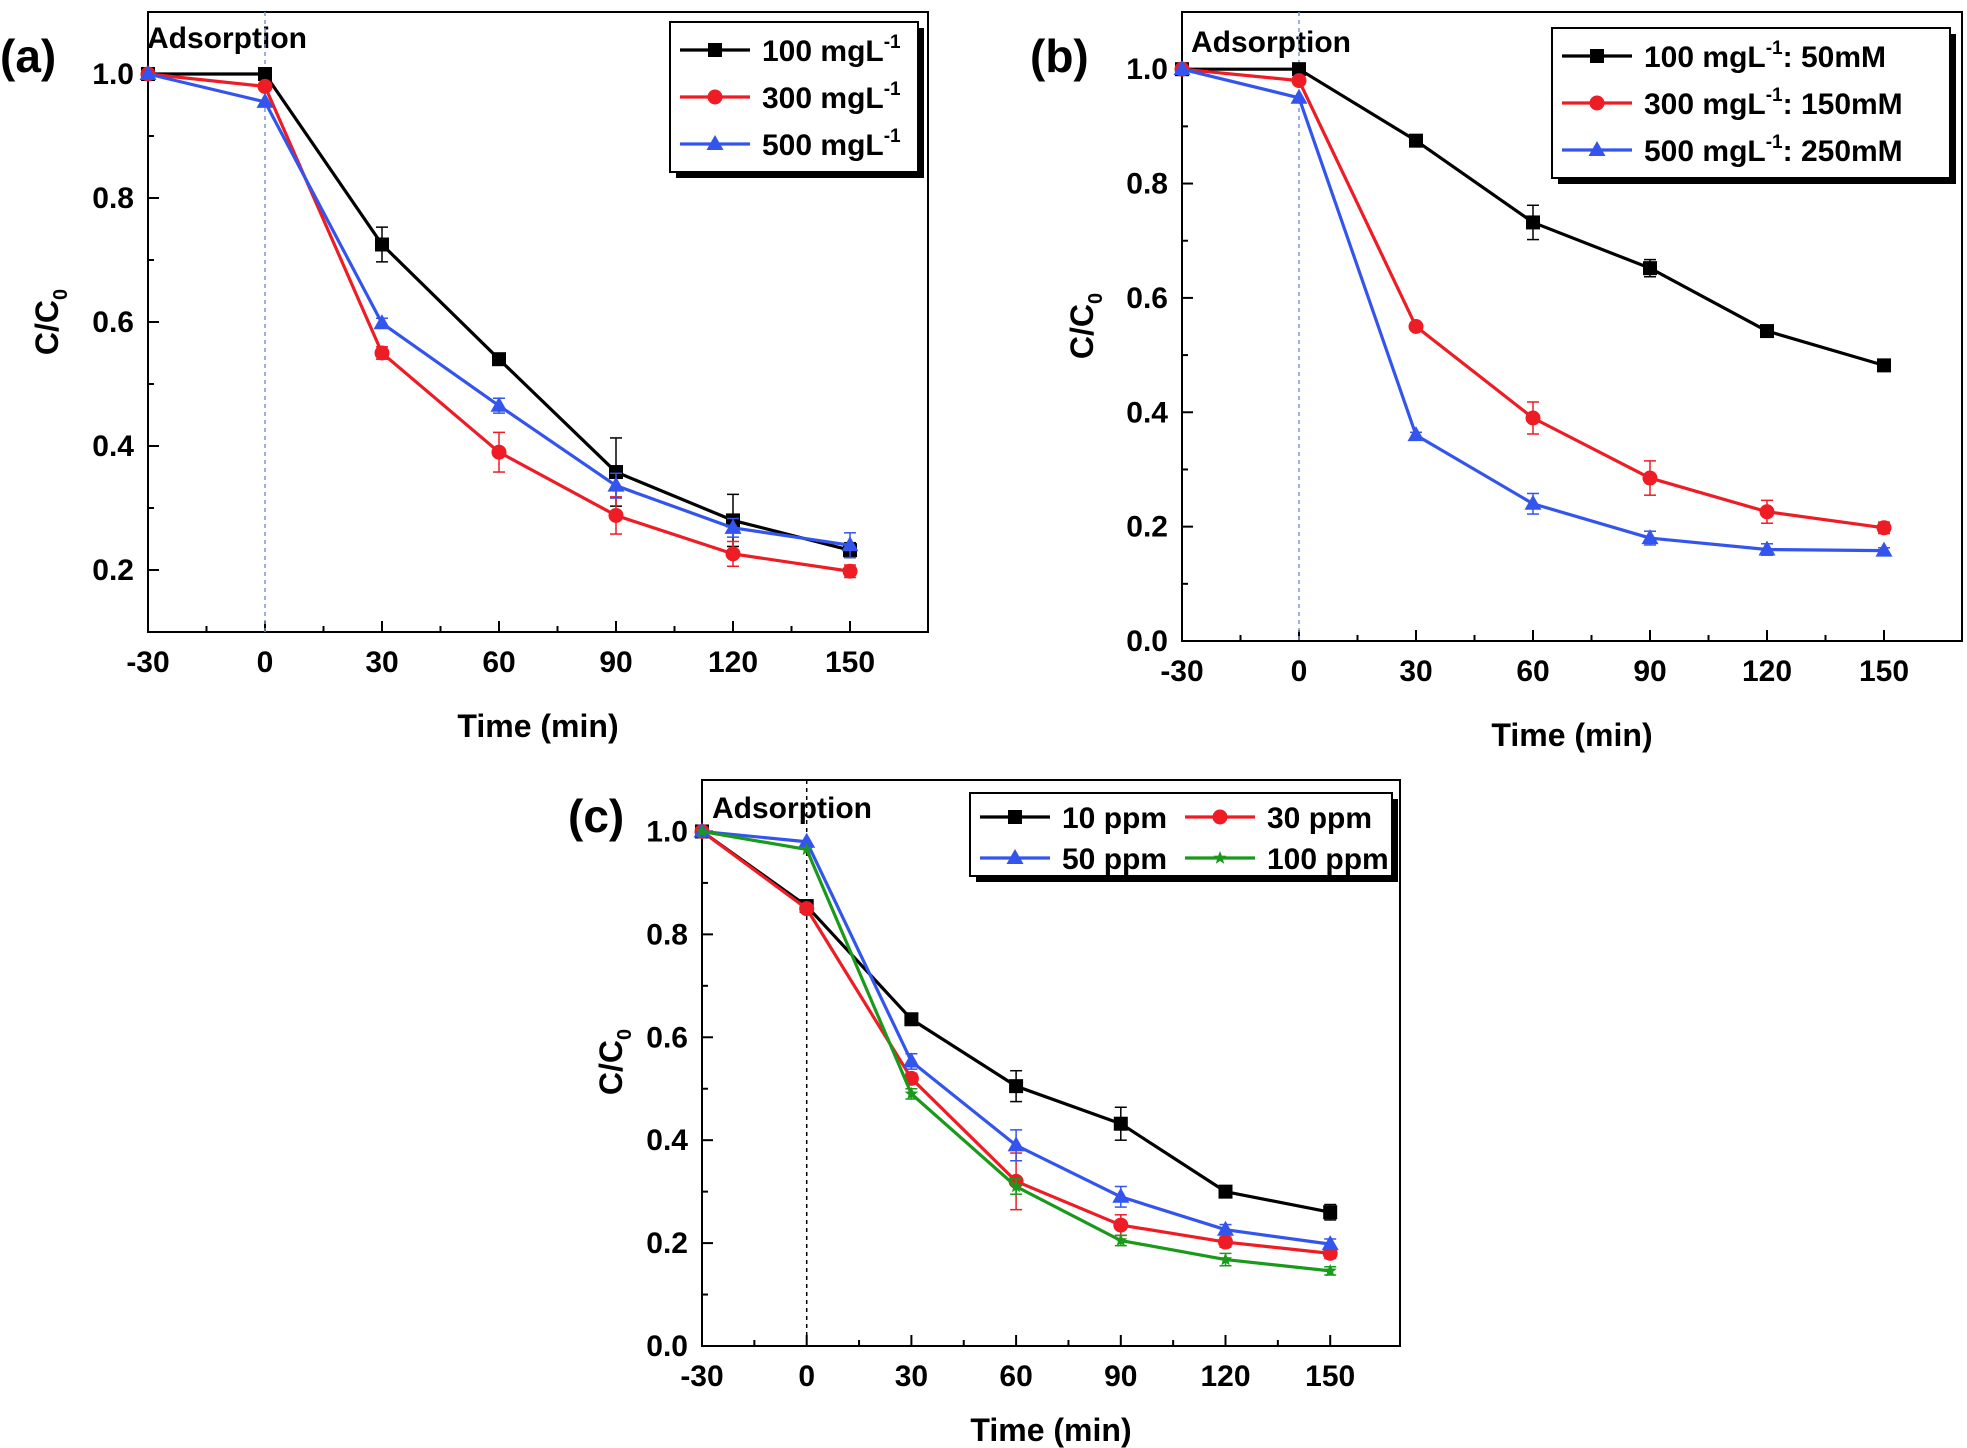 This screenshot has width=1967, height=1448. What do you see at coordinates (1843, 151) in the screenshot?
I see `legend-suffix: : 250mM` at bounding box center [1843, 151].